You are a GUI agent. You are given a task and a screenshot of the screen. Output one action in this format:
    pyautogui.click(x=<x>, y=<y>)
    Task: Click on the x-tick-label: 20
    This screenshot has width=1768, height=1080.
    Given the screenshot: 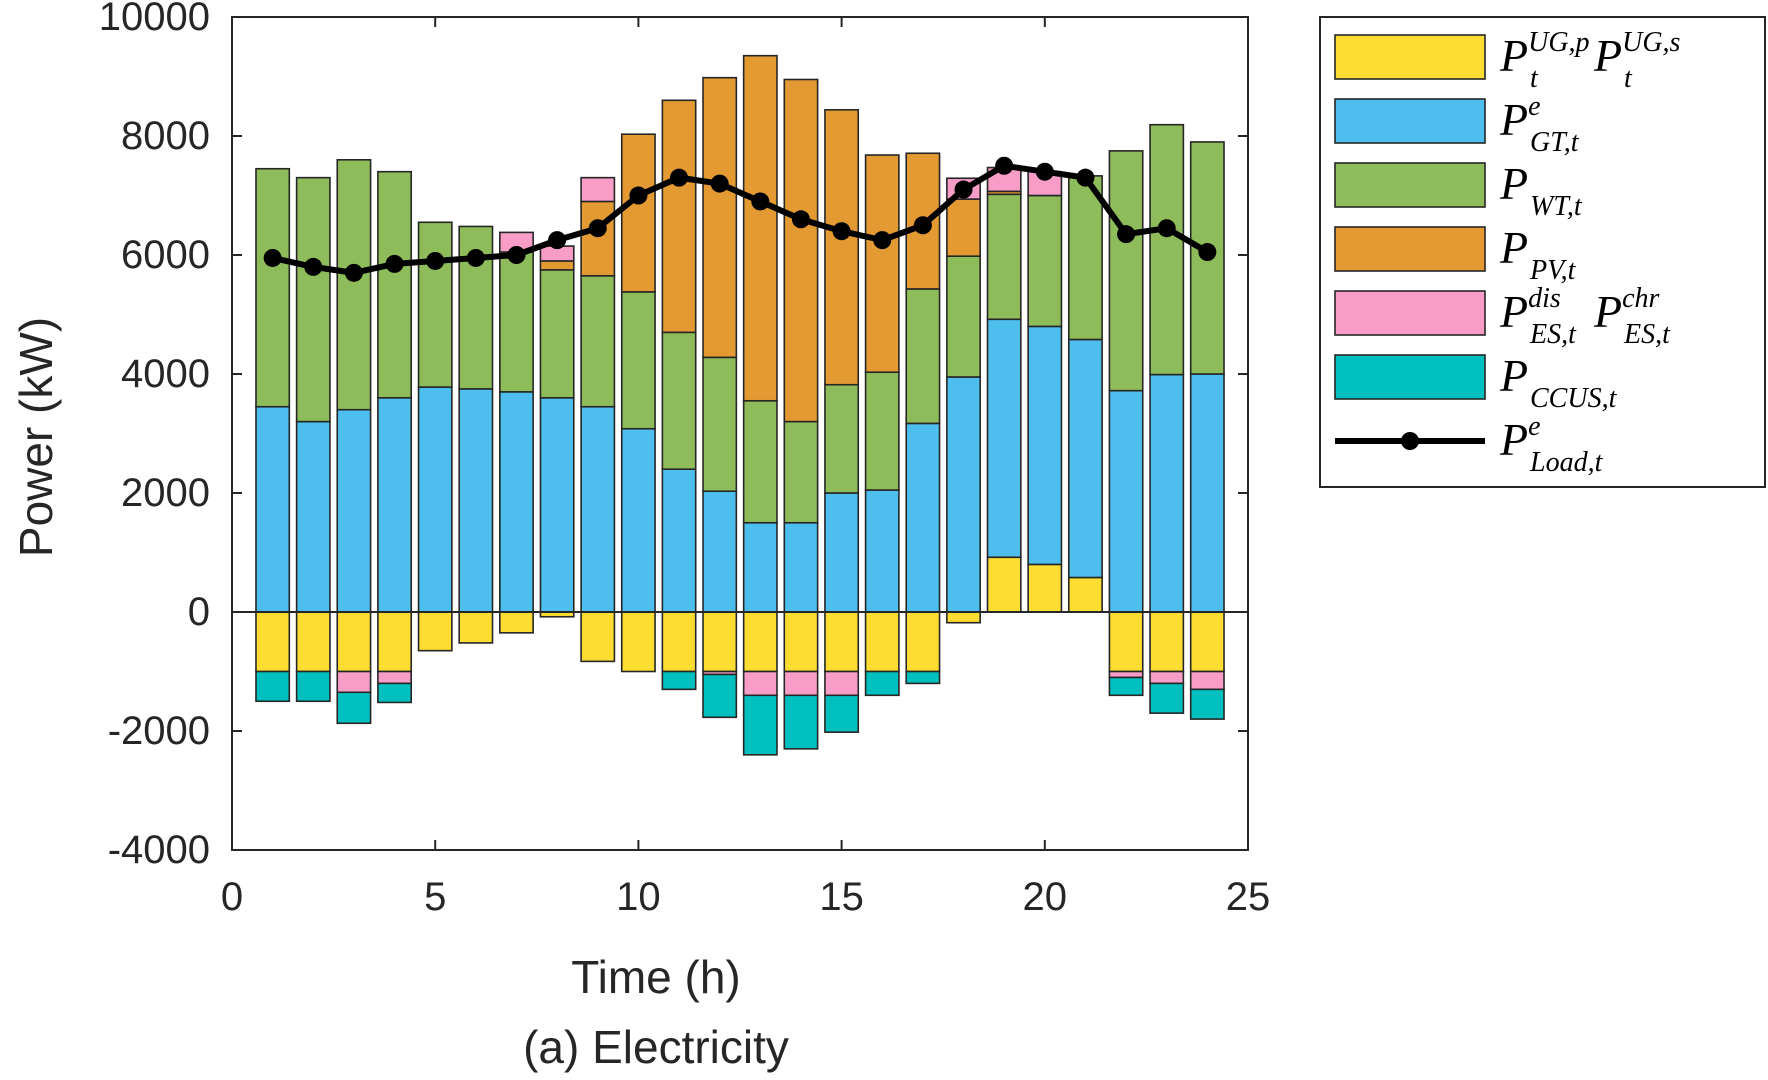 What is the action you would take?
    pyautogui.click(x=1045, y=897)
    